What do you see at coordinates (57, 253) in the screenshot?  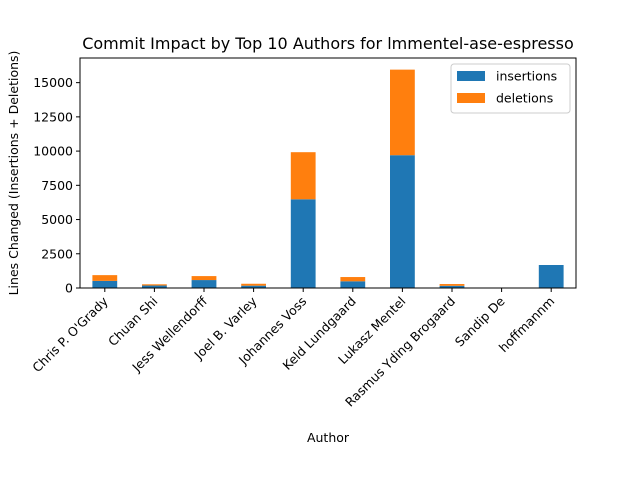 I see `y-tick-label: 2500` at bounding box center [57, 253].